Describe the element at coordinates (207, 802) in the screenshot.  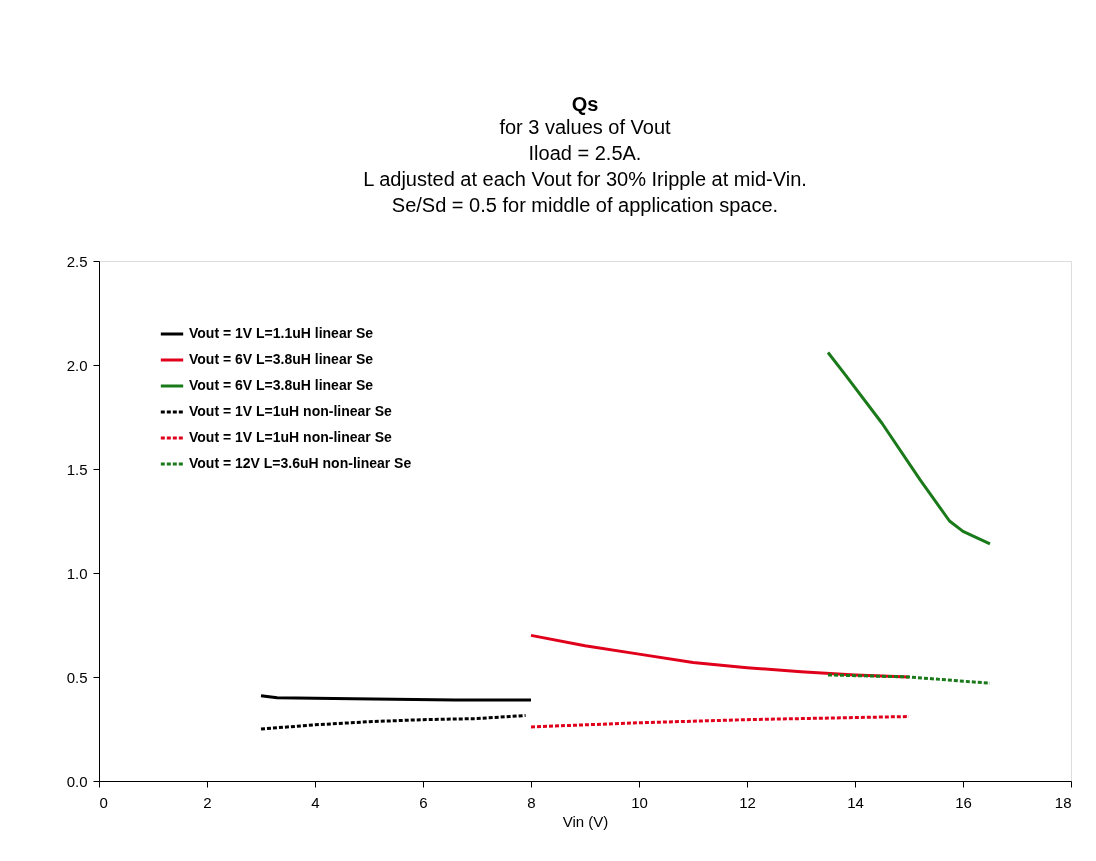
I see `x-tick-label: 2` at that location.